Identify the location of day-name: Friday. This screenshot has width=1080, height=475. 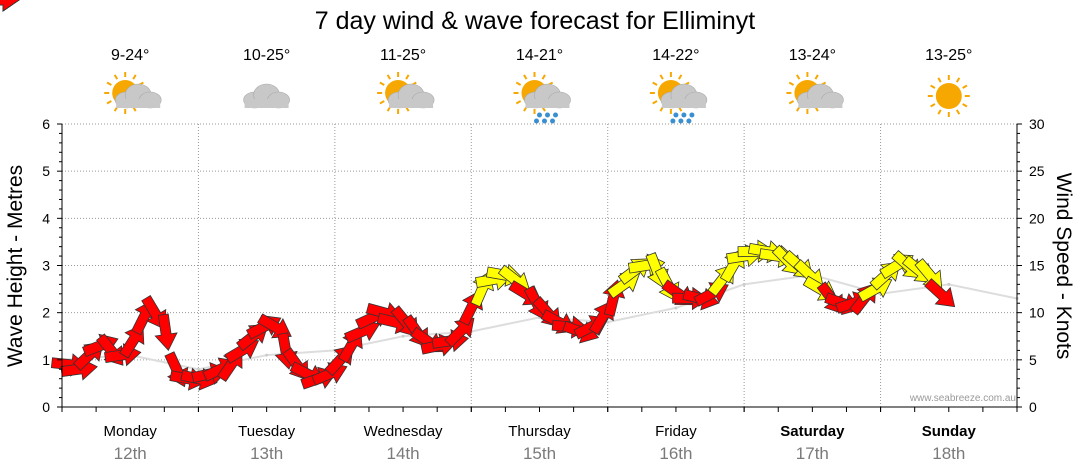
(676, 431).